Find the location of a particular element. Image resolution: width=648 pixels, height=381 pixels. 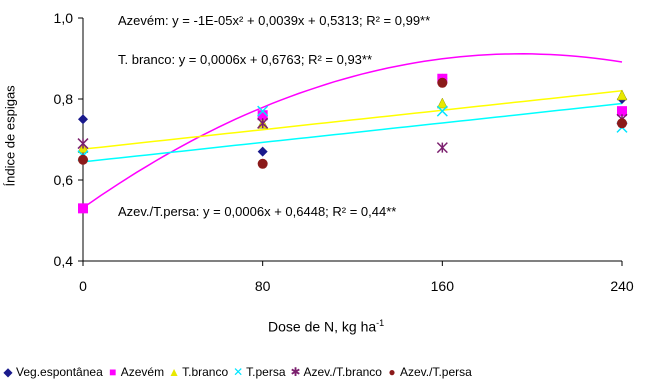

legend-label: Azev./T.branco is located at coordinates (342, 372).